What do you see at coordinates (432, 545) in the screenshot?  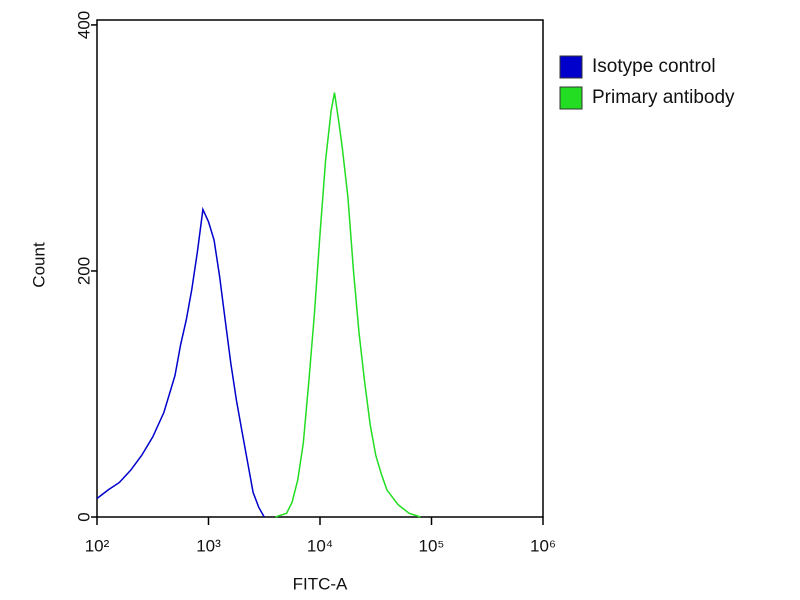 I see `x-tick-label: 10⁵` at bounding box center [432, 545].